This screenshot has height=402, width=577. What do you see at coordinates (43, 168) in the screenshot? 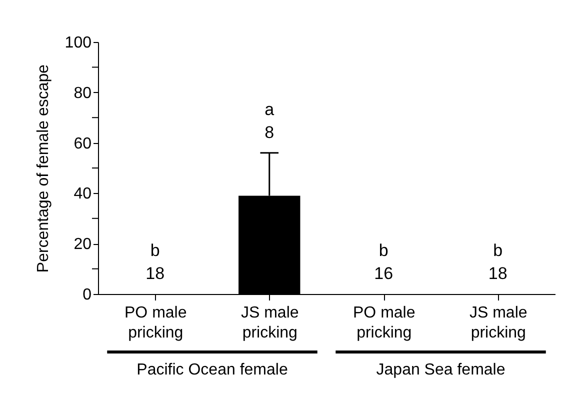
I see `y-axis-title: Percentage of female escape` at bounding box center [43, 168].